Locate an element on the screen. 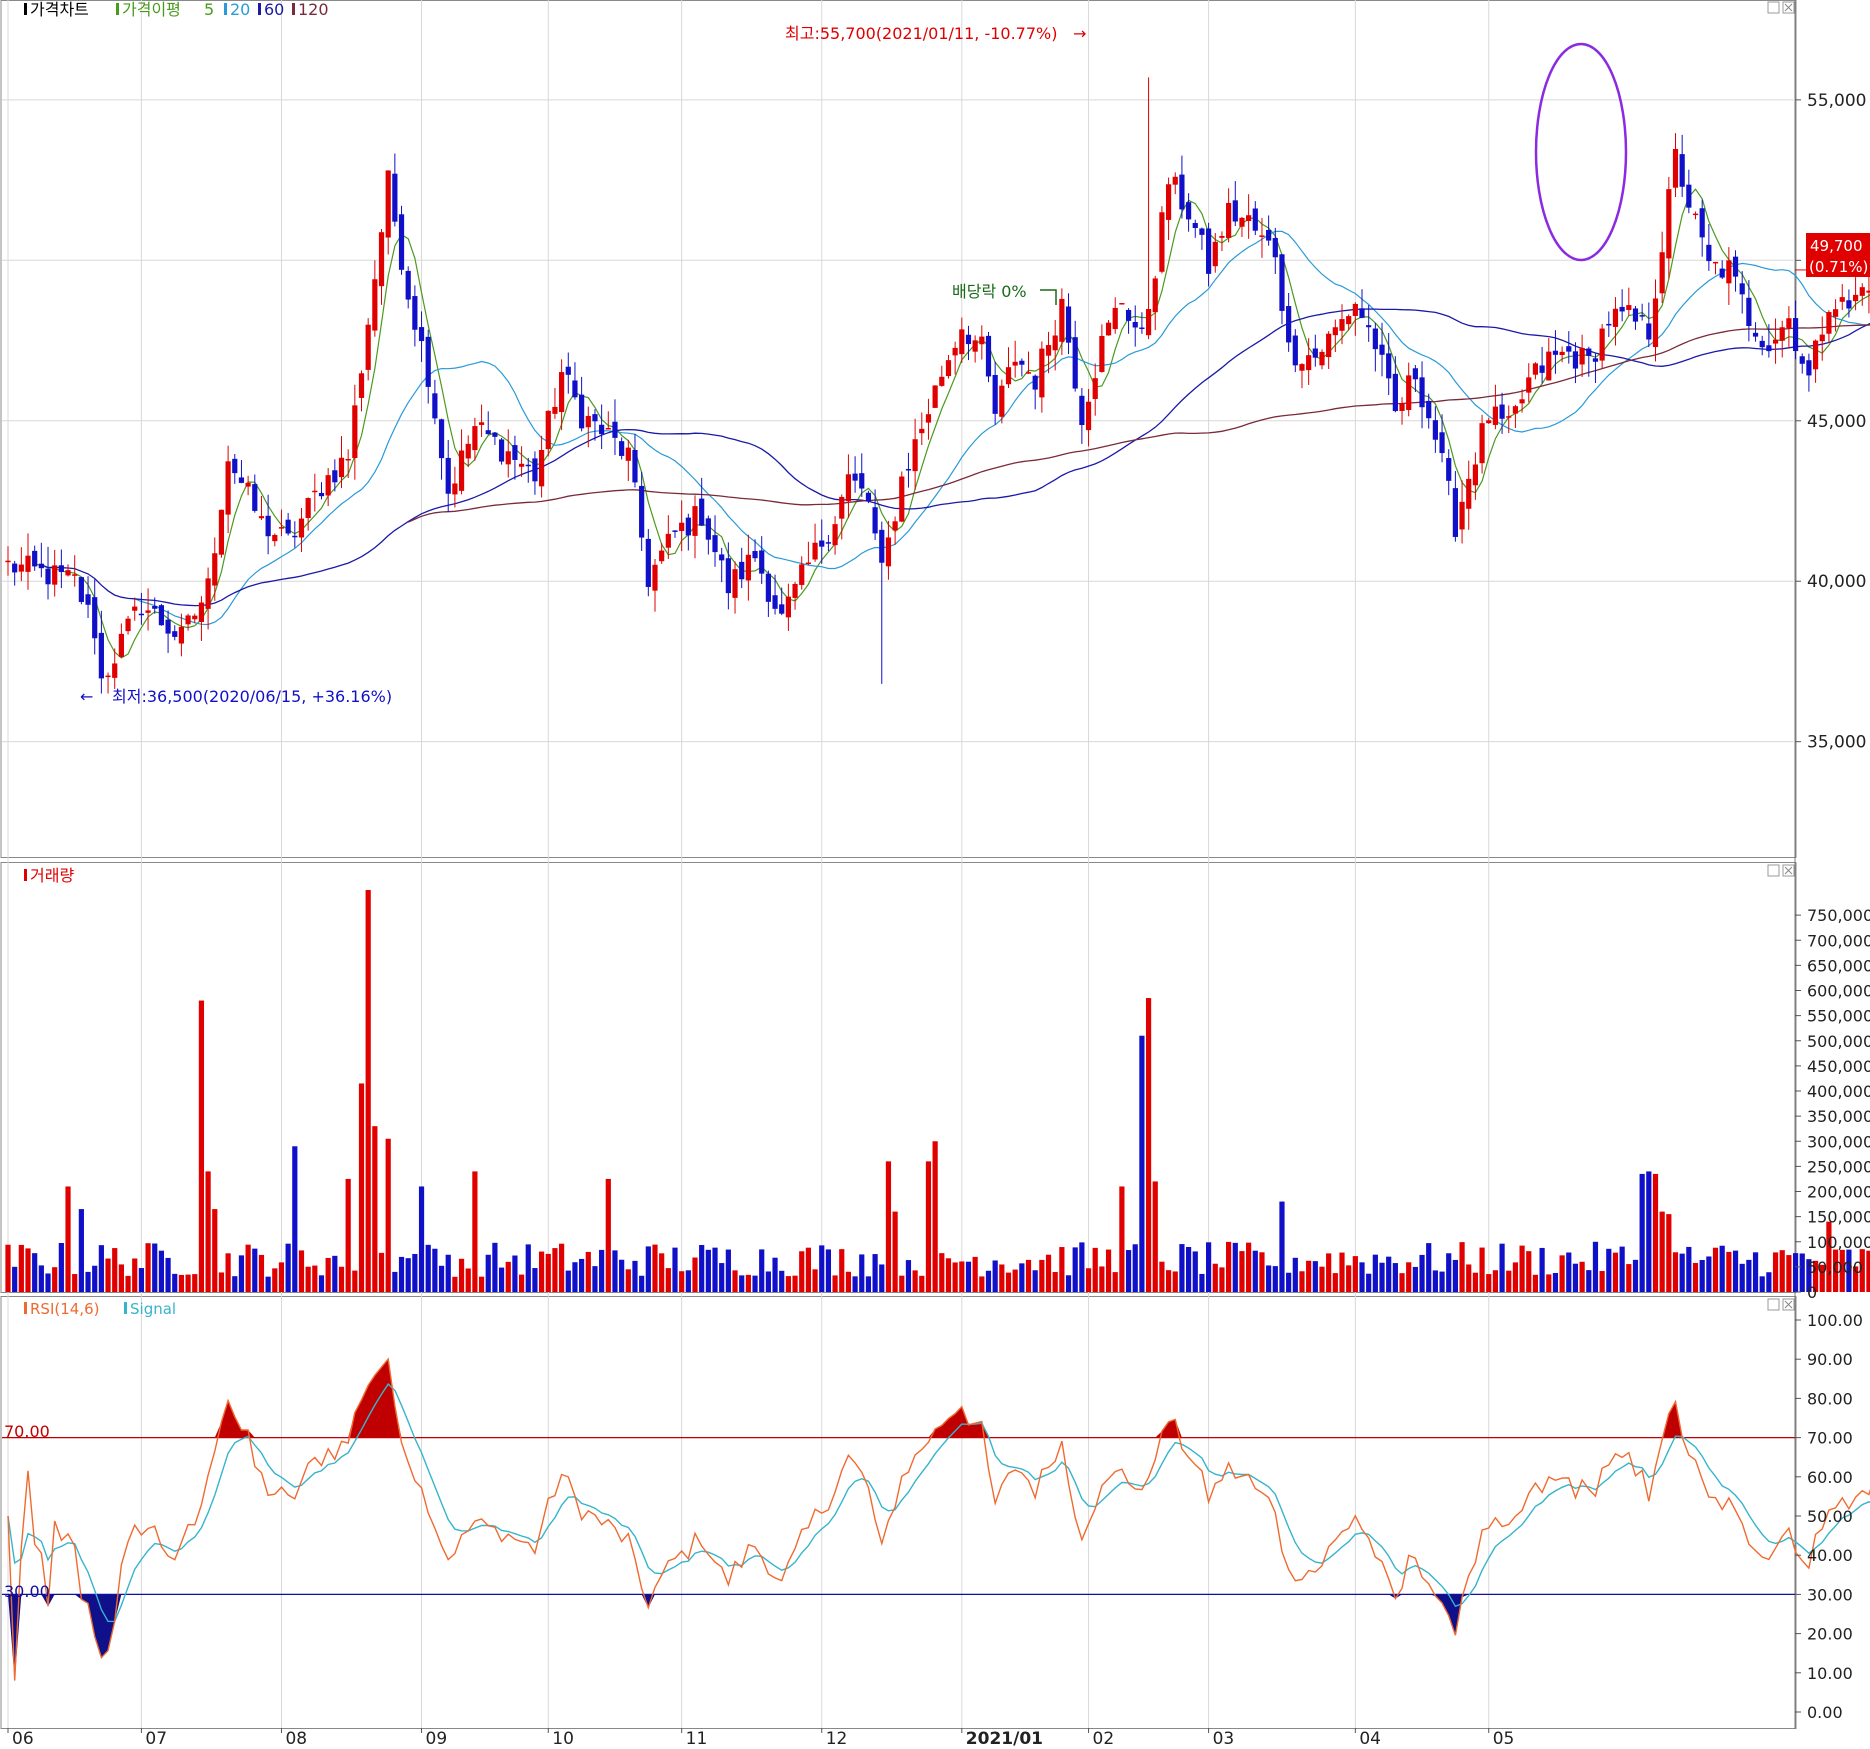 Image resolution: width=1870 pixels, height=1749 pixels. price-panel-buttons is located at coordinates (1781, 7).